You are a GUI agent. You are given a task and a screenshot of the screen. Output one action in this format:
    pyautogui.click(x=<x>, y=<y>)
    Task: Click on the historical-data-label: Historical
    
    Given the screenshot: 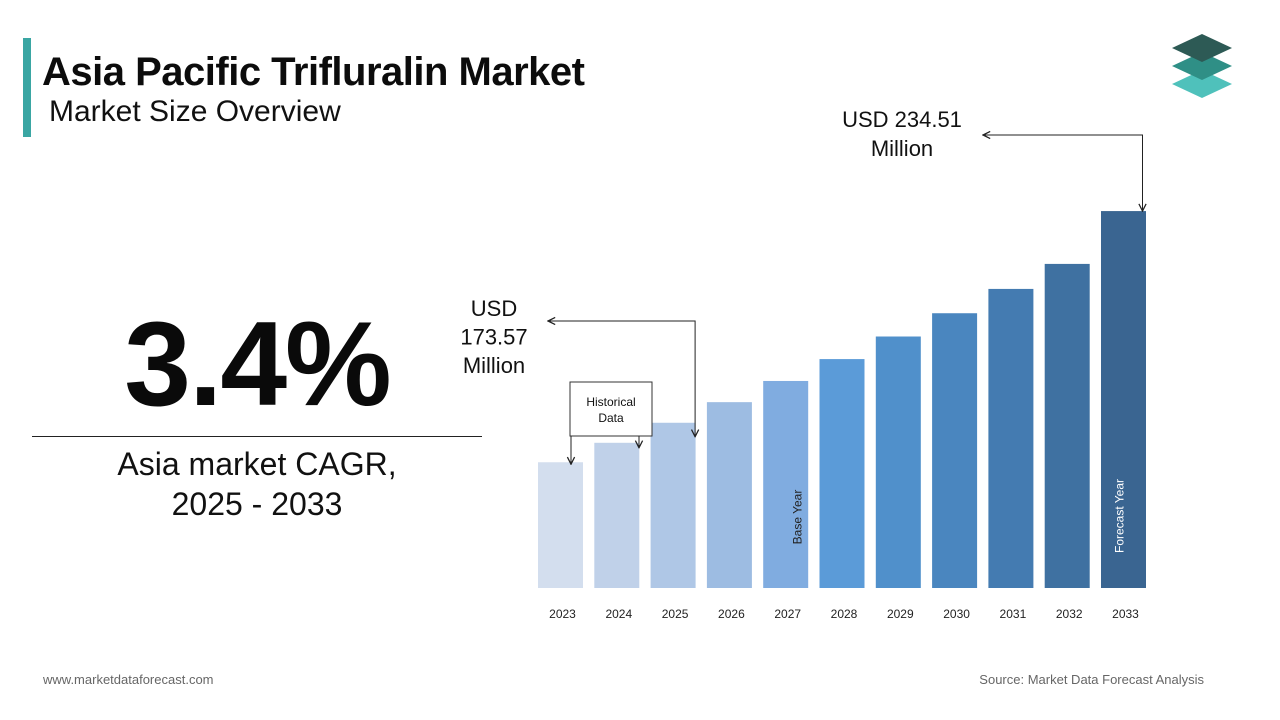 What is the action you would take?
    pyautogui.click(x=610, y=402)
    